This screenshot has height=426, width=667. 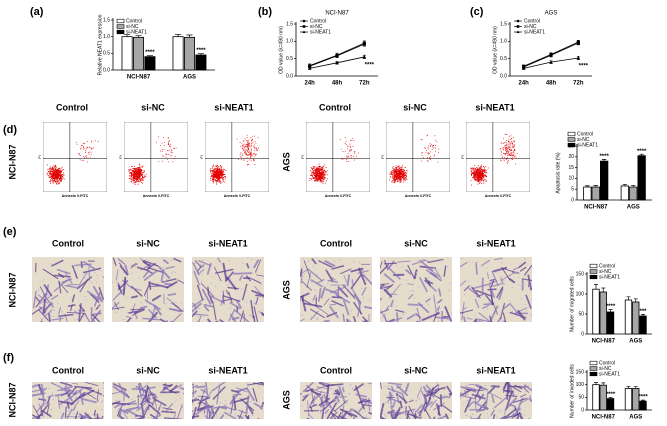 I want to click on column-label: si-NEAT1, so click(x=494, y=107).